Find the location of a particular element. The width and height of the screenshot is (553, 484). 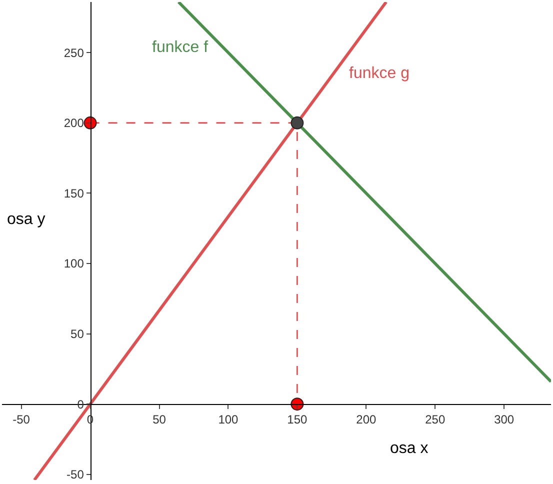

y-axis-title: osa y is located at coordinates (26, 219).